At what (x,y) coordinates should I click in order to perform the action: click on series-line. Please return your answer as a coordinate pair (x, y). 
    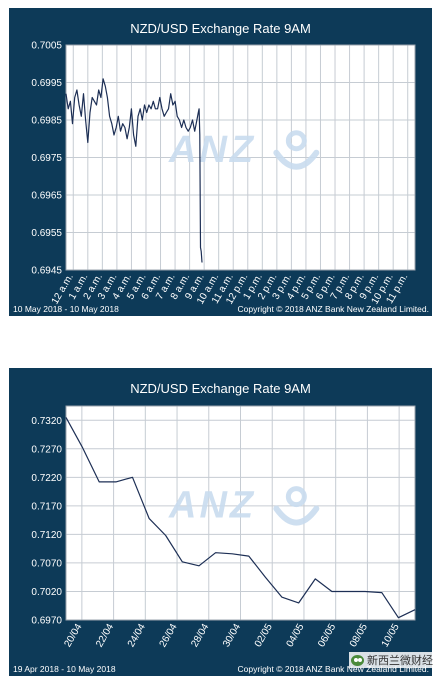
    Looking at the image, I should click on (134, 170).